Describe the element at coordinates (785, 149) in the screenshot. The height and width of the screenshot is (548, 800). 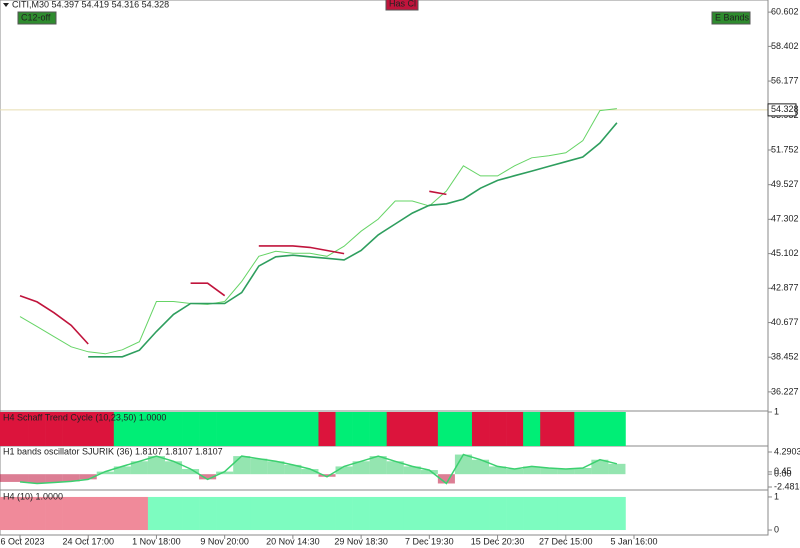
I see `y-tick-label: 51.752` at that location.